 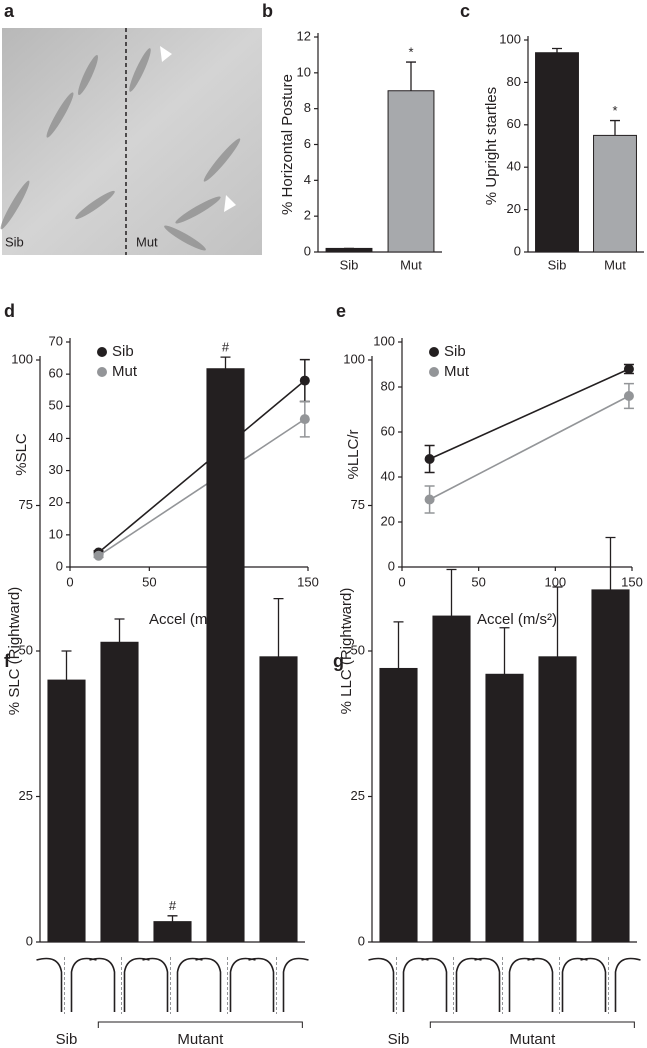 What do you see at coordinates (287, 144) in the screenshot?
I see `y-axis-label: % Horizontal Posture` at bounding box center [287, 144].